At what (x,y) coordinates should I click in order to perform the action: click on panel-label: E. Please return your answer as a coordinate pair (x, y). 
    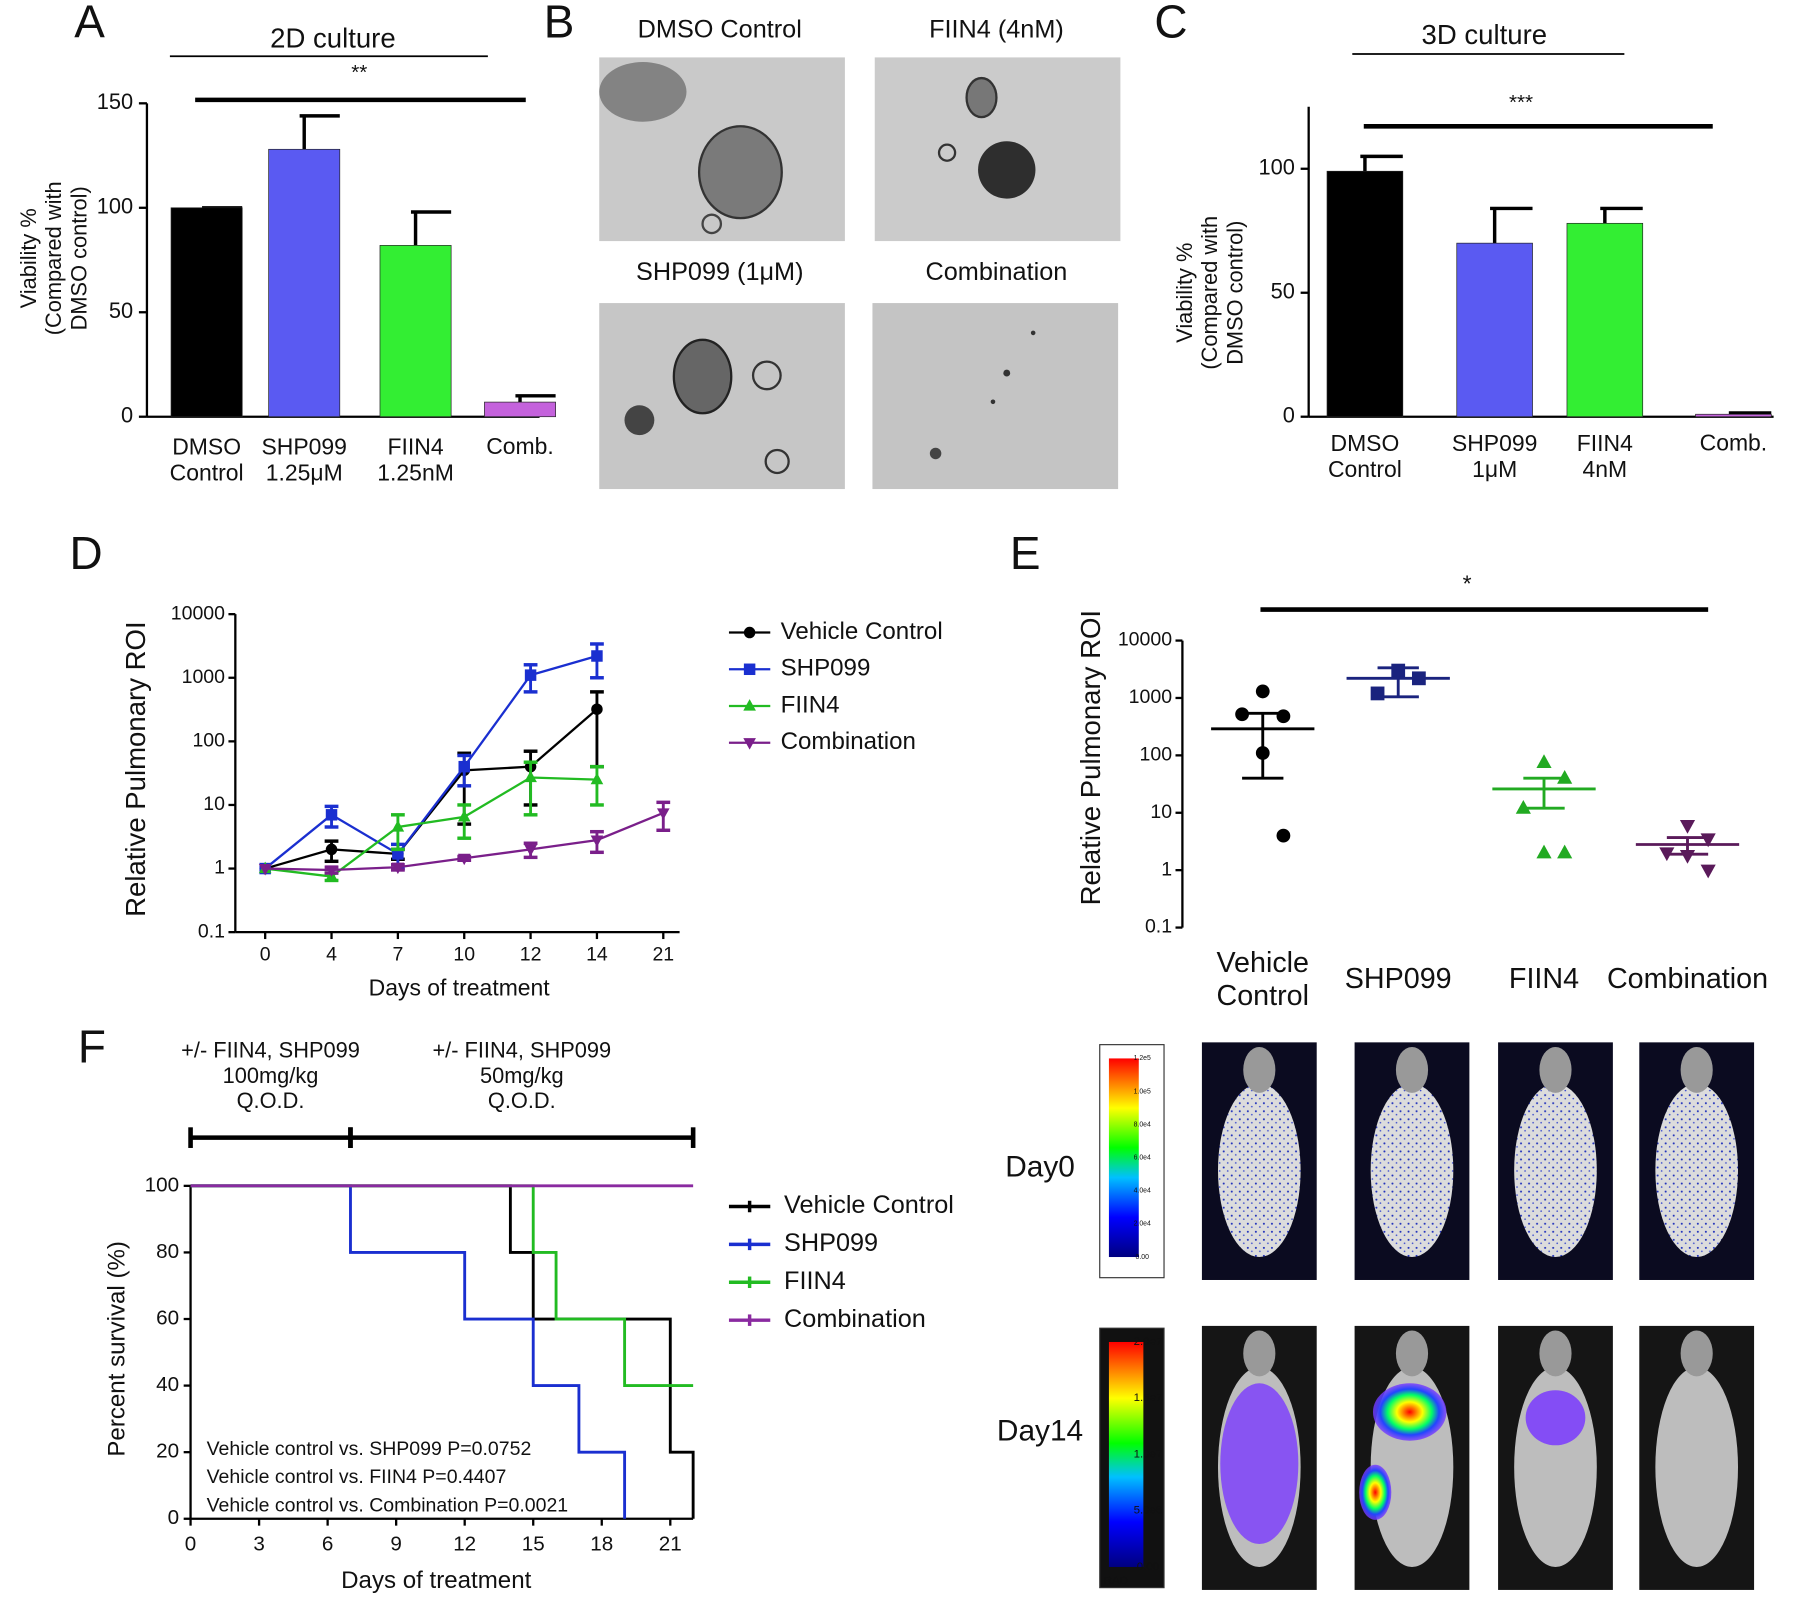
    Looking at the image, I should click on (1025, 553).